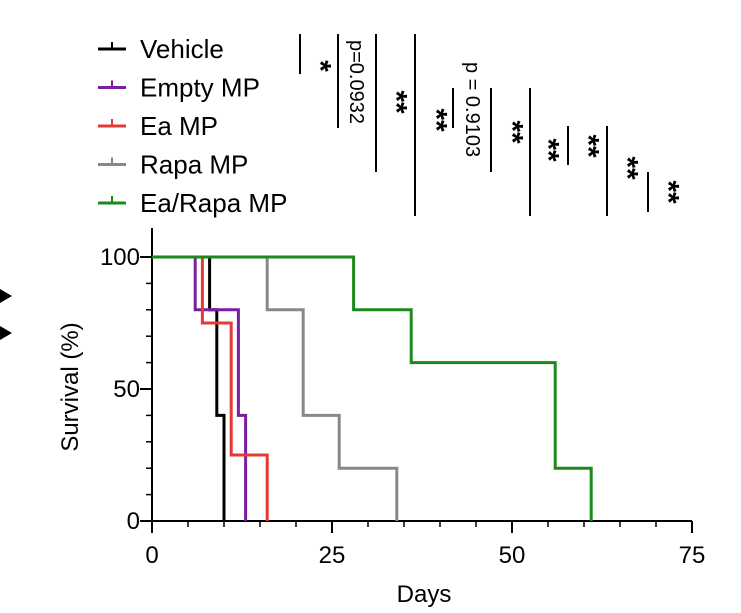 This screenshot has height=613, width=741. Describe the element at coordinates (472, 109) in the screenshot. I see `significance-p-value: p = 0.9103` at that location.